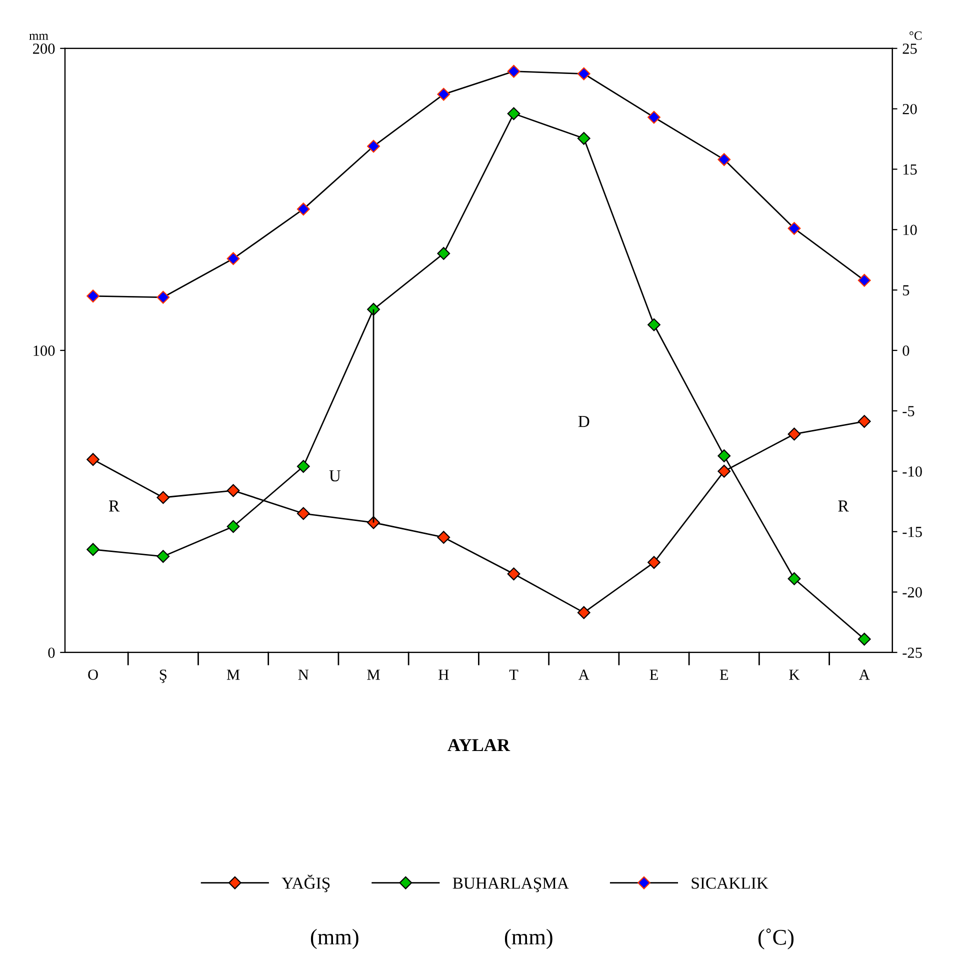 The width and height of the screenshot is (970, 968). Describe the element at coordinates (730, 883) in the screenshot. I see `legend-label: SICAKLIK` at that location.